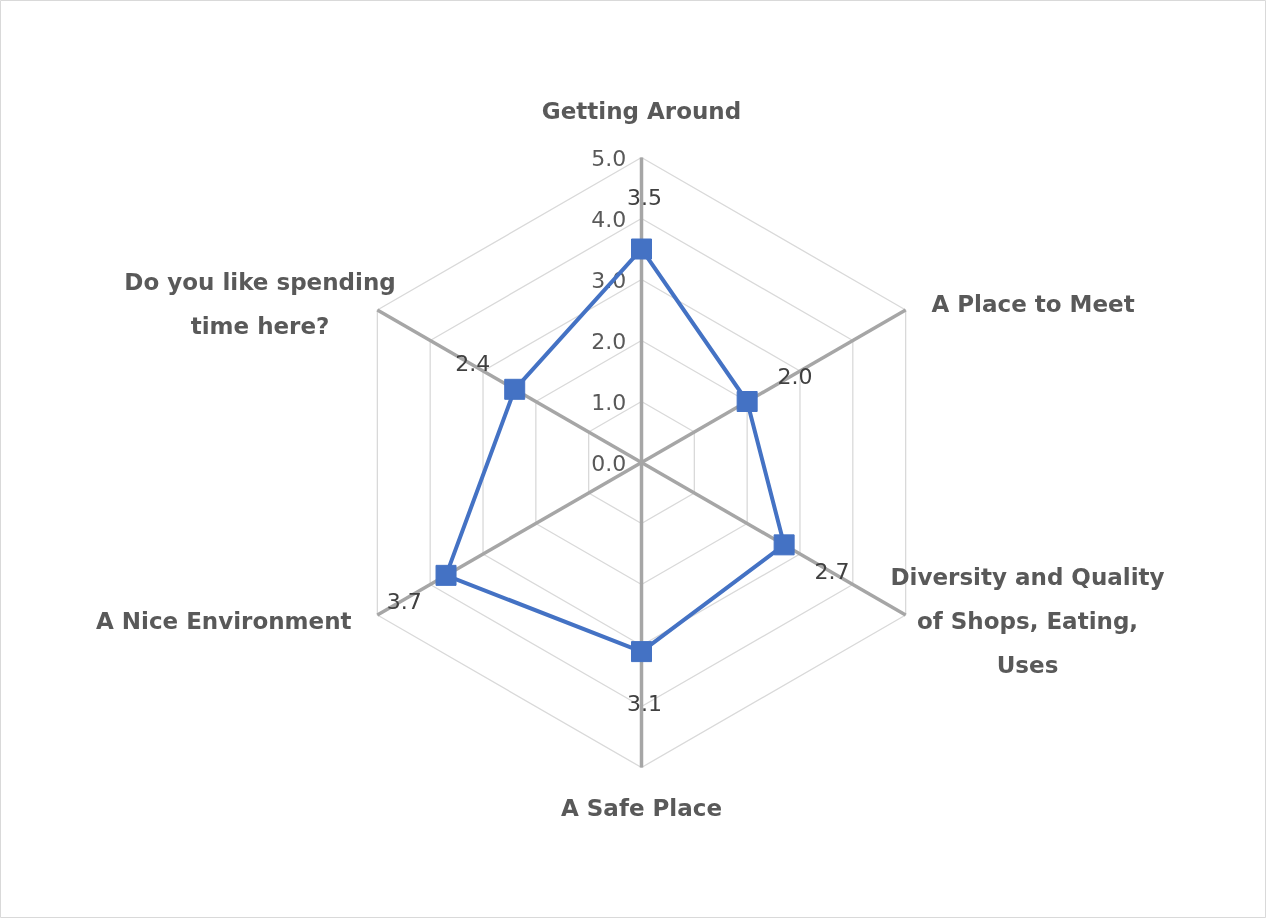 The height and width of the screenshot is (918, 1266). Describe the element at coordinates (1027, 621) in the screenshot. I see `spoke-label: Diversity and Quality of Shops, Eating, Uses` at that location.